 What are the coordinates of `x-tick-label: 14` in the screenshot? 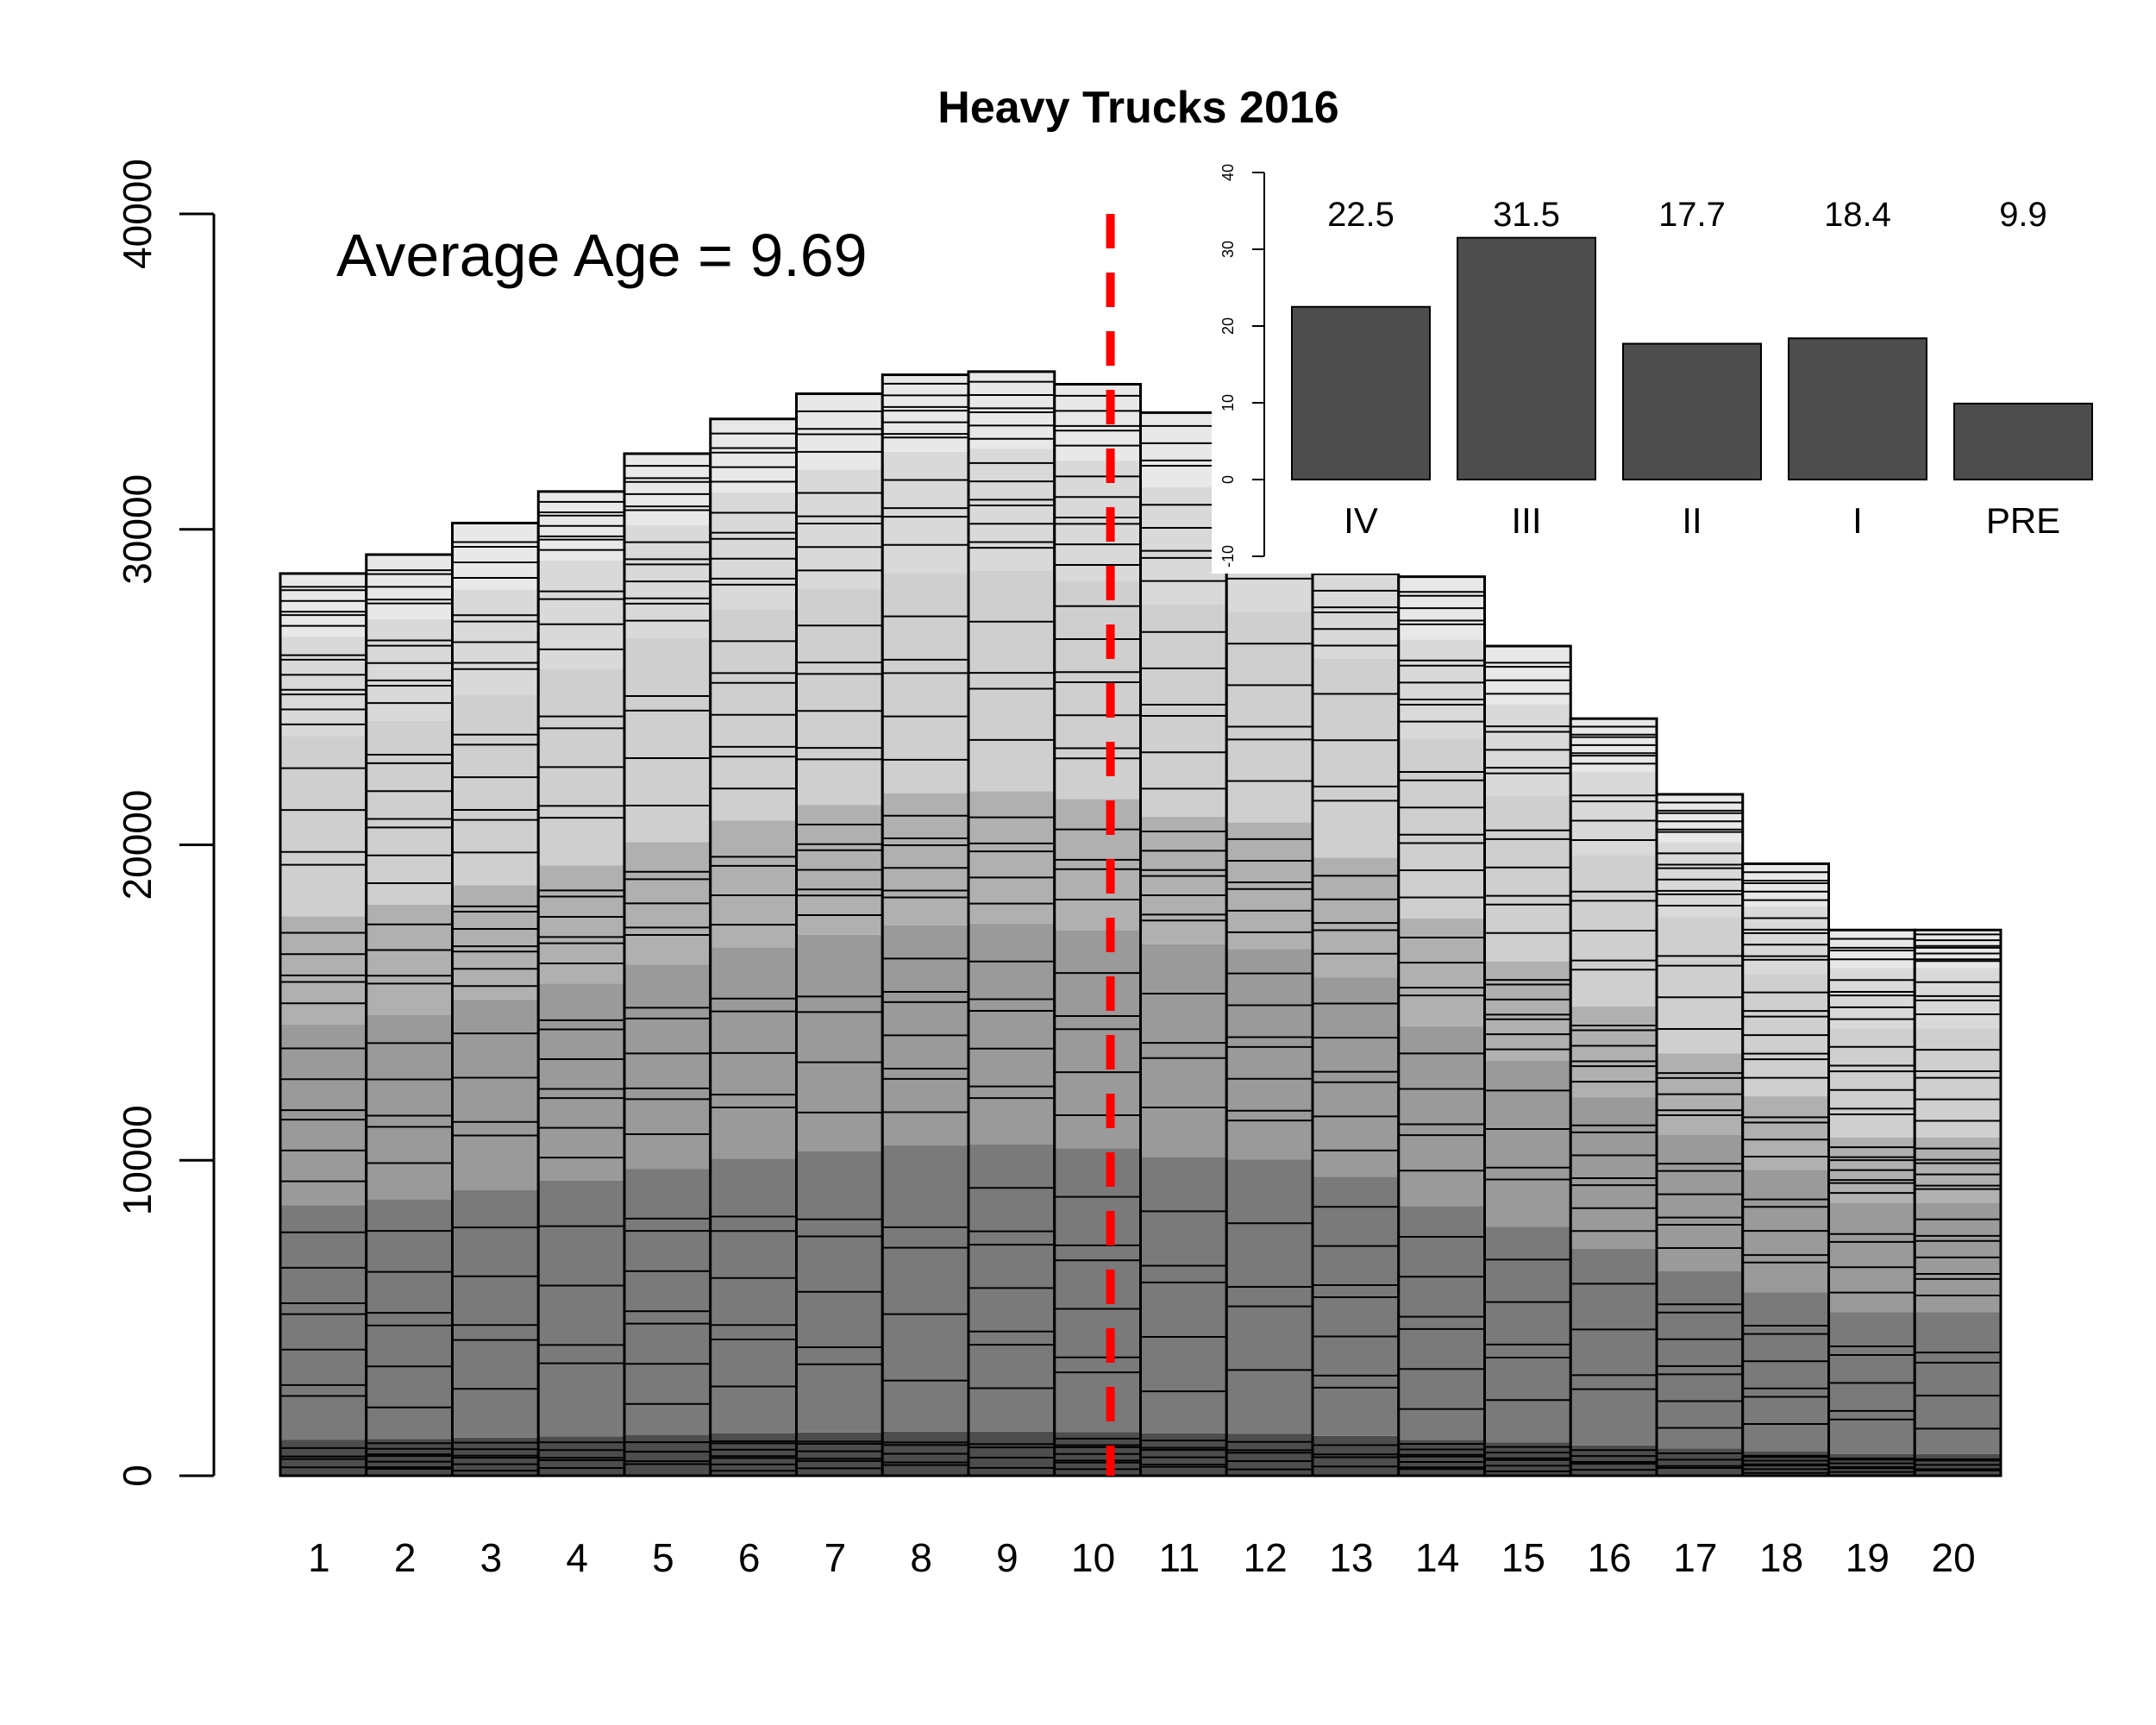 It's located at (1437, 1558).